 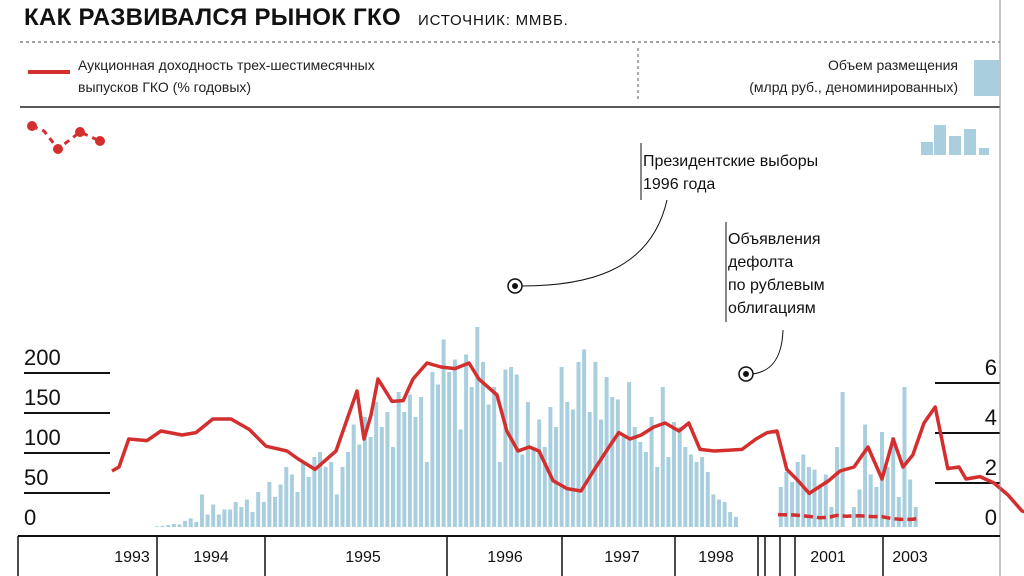 What do you see at coordinates (892, 65) in the screenshot?
I see `legend-bar-label-1: Объем размещения` at bounding box center [892, 65].